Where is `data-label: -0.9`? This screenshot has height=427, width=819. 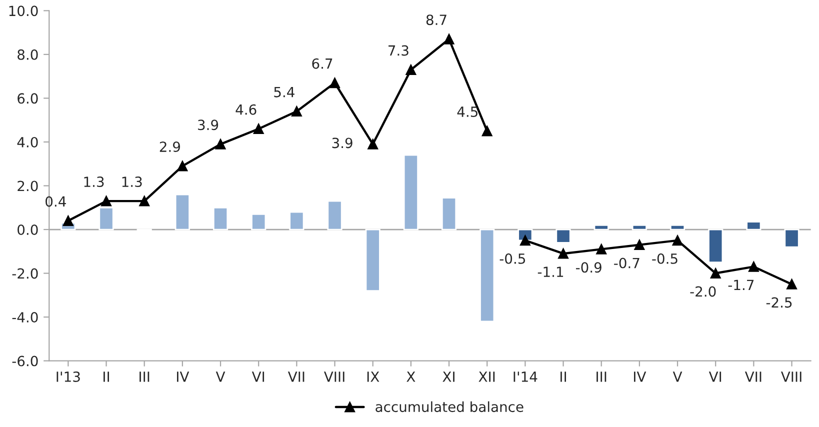
data-label: -0.9 is located at coordinates (589, 267).